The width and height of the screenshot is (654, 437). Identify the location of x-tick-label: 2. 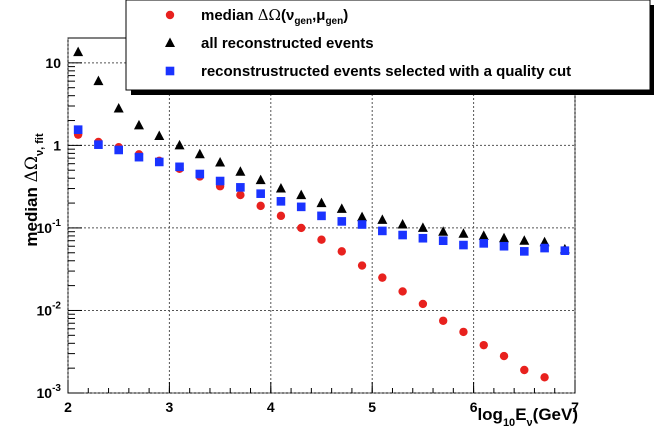
(68, 407).